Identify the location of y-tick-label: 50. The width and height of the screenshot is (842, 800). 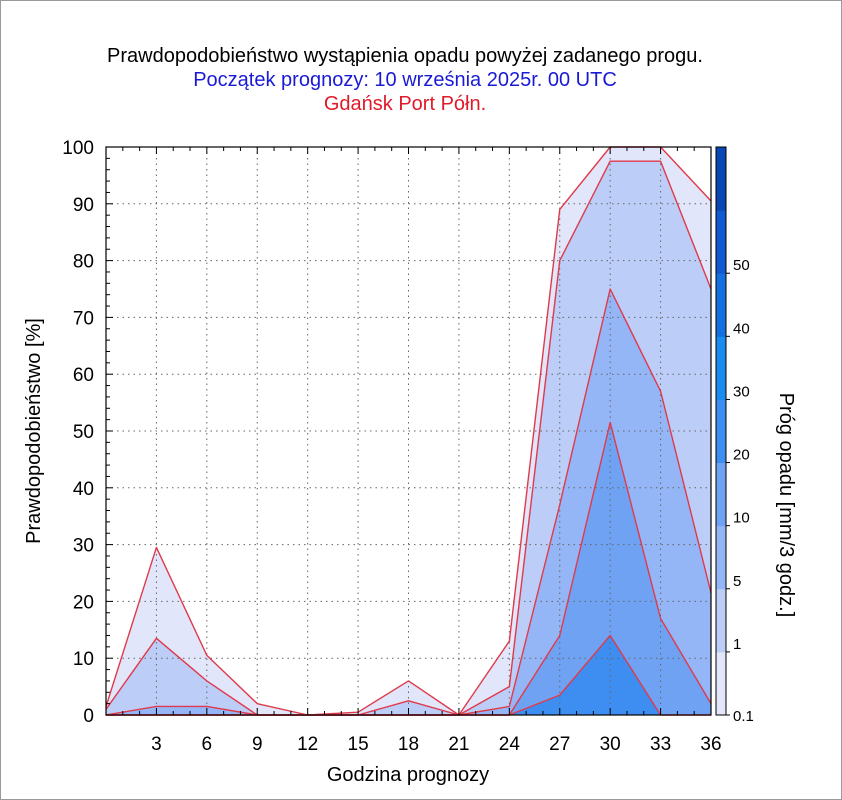
(83, 432).